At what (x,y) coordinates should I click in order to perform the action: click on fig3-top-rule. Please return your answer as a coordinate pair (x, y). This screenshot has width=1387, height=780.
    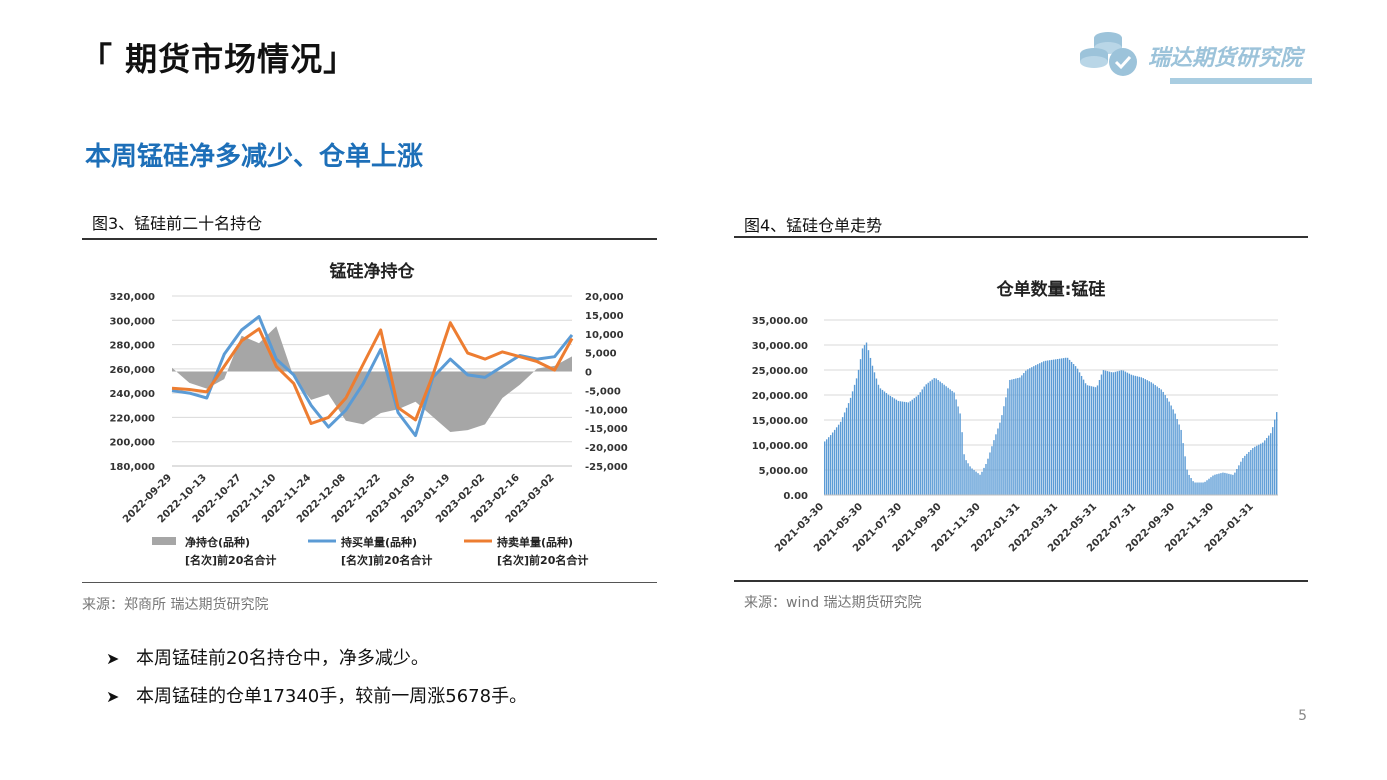
    Looking at the image, I should click on (369, 239).